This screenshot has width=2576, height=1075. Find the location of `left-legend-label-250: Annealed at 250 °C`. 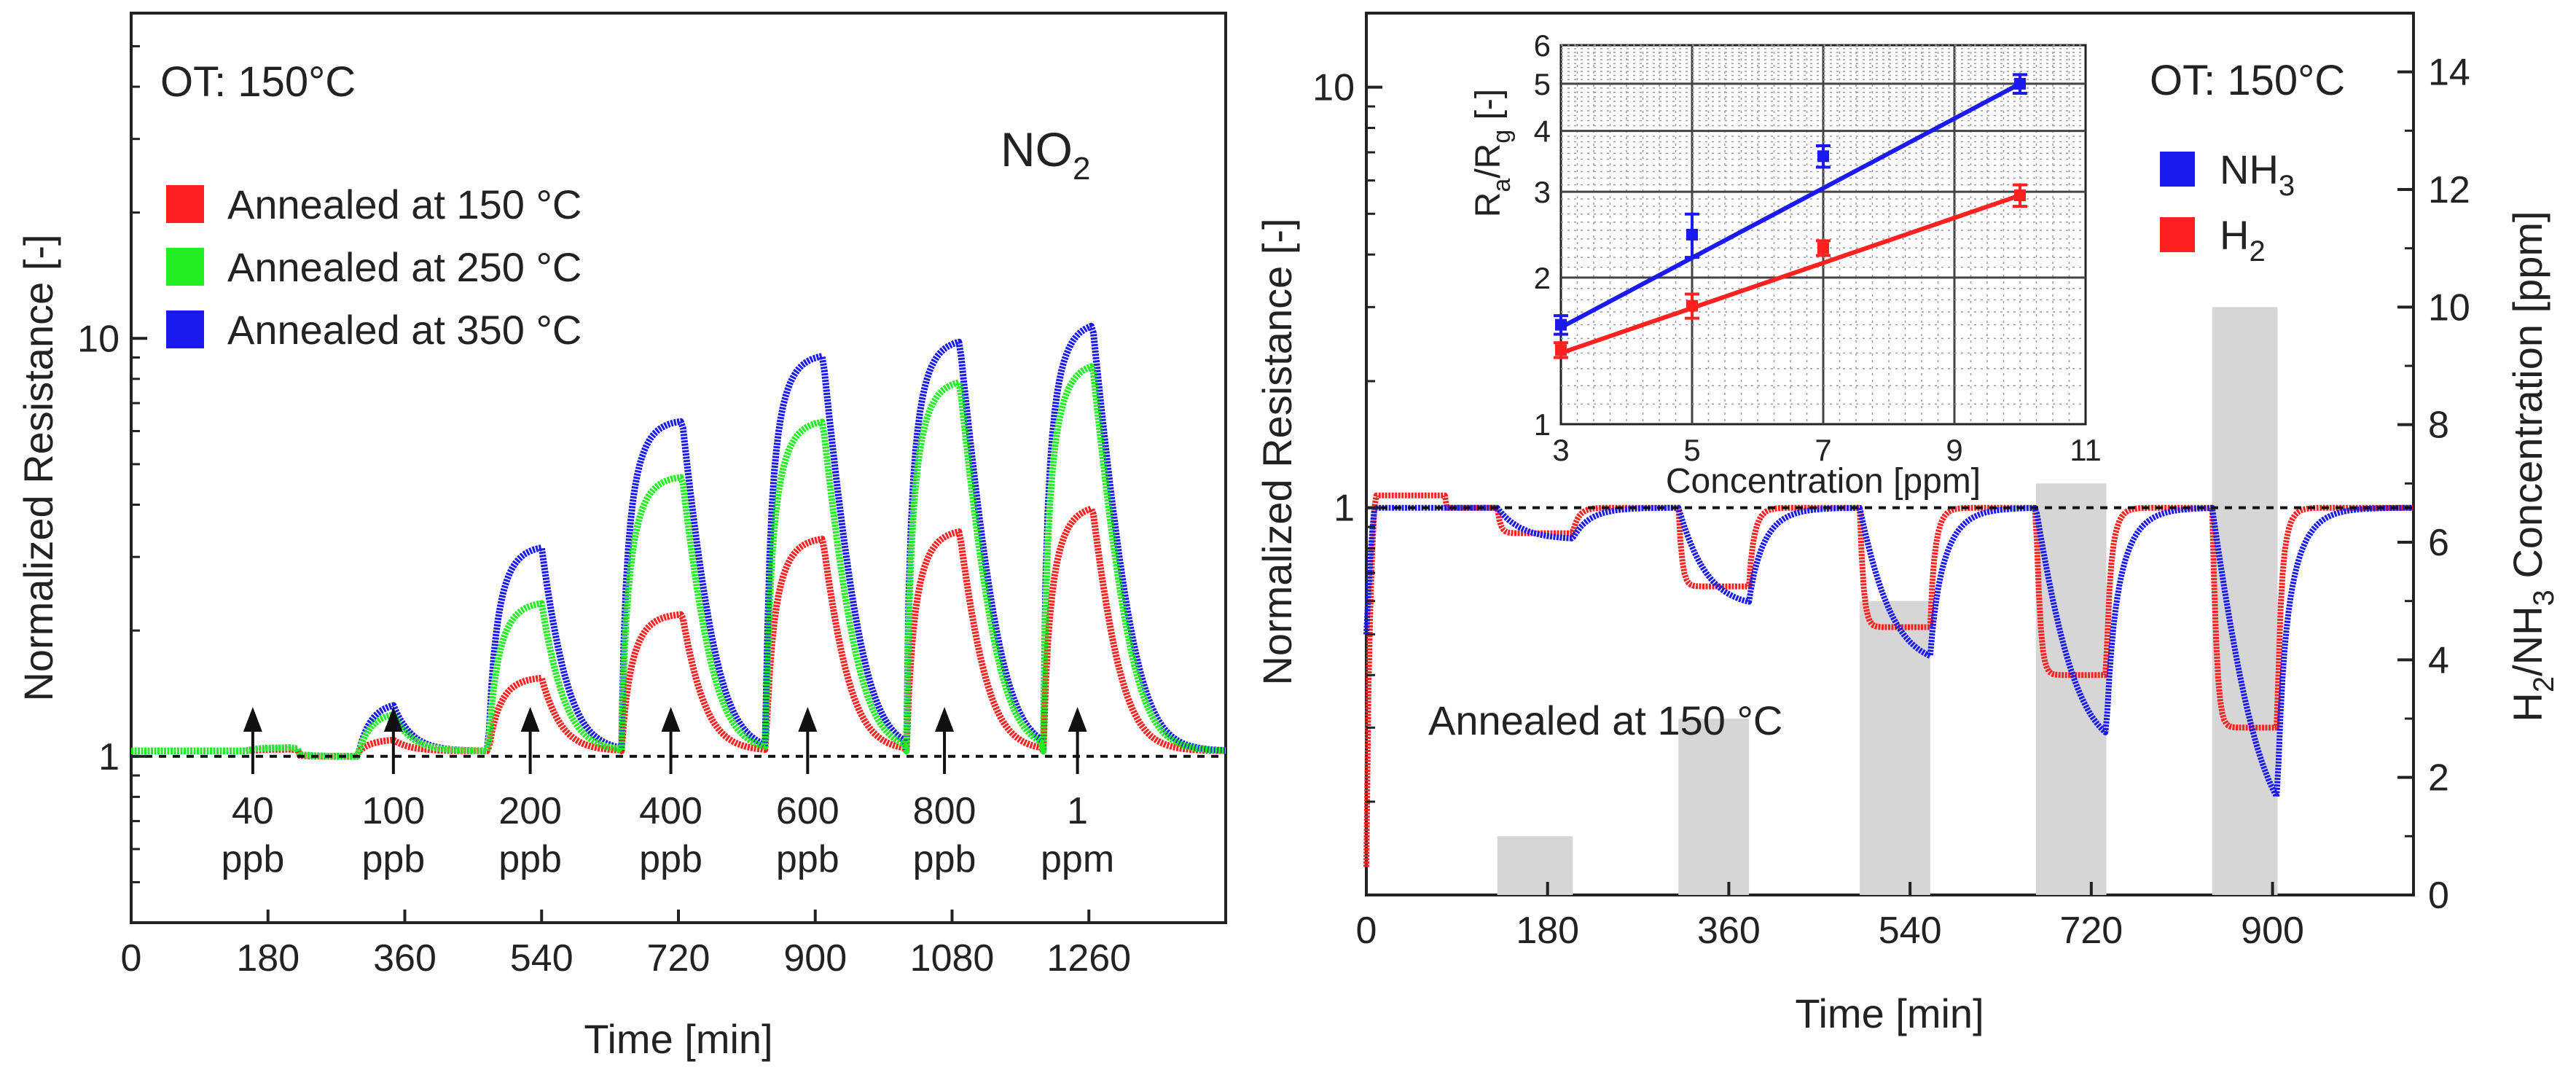

left-legend-label-250: Annealed at 250 °C is located at coordinates (404, 267).